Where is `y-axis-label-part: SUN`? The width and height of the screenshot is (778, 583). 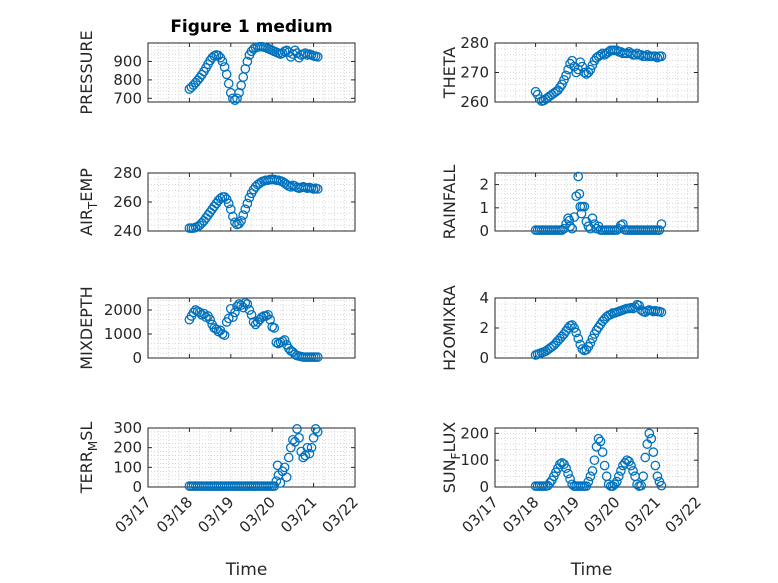
y-axis-label-part: SUN is located at coordinates (449, 476).